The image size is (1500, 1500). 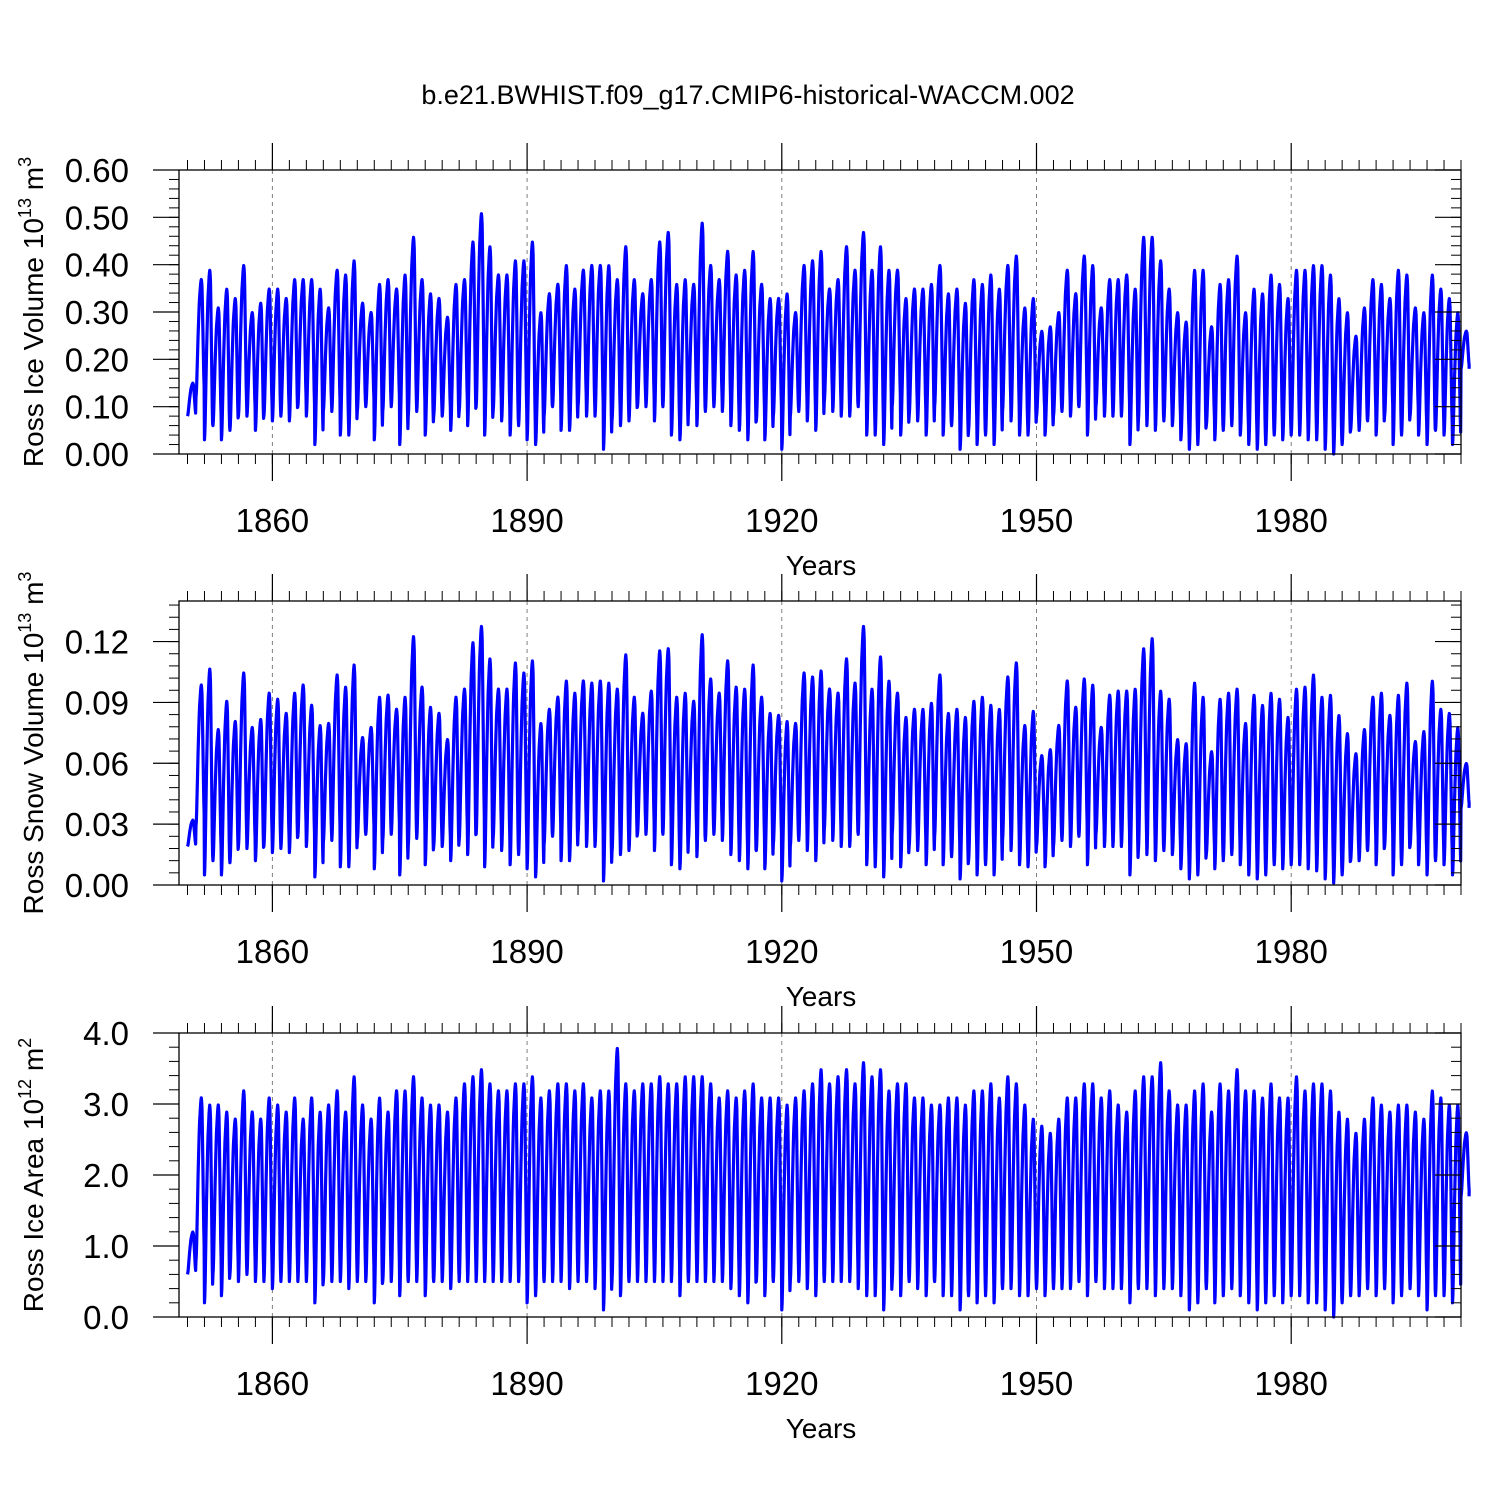 I want to click on y-tick-label: 0.40, so click(x=97, y=265).